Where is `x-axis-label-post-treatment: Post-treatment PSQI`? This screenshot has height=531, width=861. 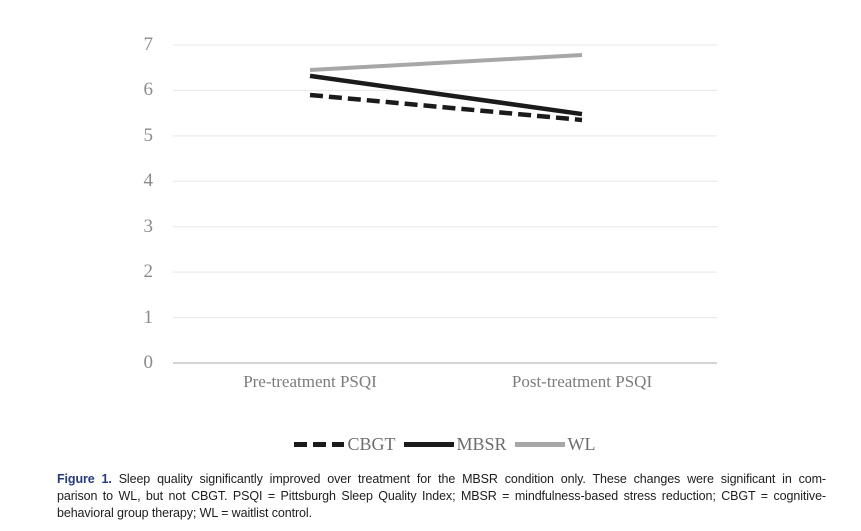 x-axis-label-post-treatment: Post-treatment PSQI is located at coordinates (582, 381).